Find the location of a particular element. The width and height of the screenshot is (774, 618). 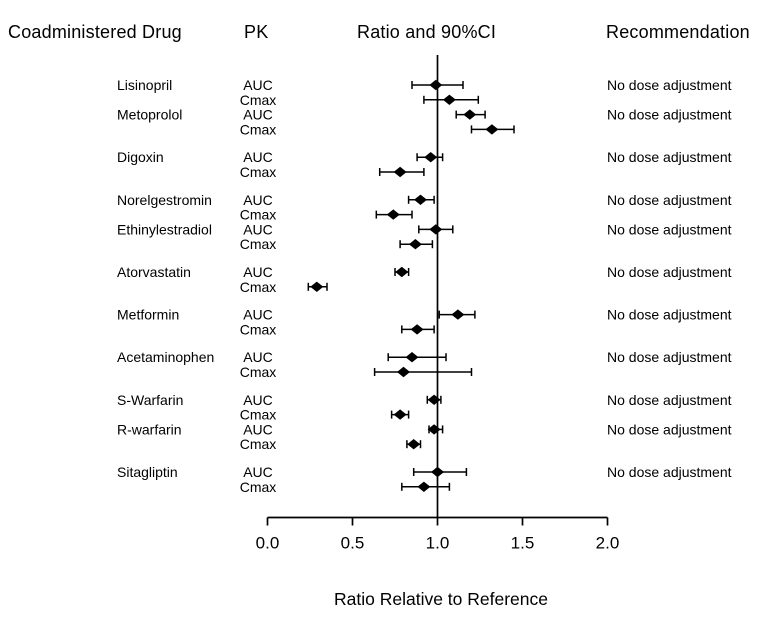

drug-label: Digoxin is located at coordinates (140, 157).